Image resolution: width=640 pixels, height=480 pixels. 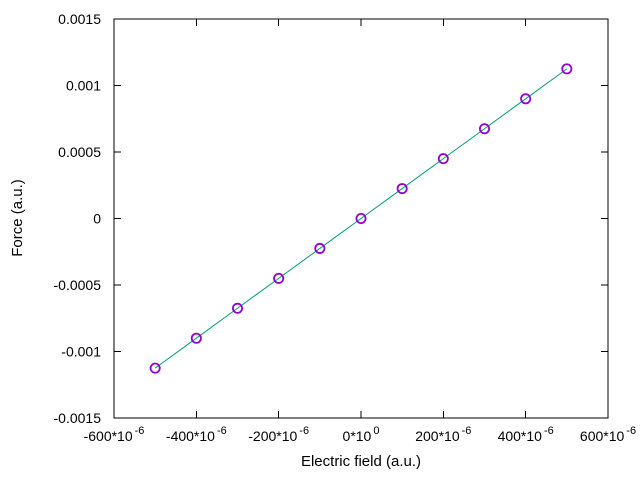 I want to click on x-tick-label: 0*10 0, so click(x=361, y=434).